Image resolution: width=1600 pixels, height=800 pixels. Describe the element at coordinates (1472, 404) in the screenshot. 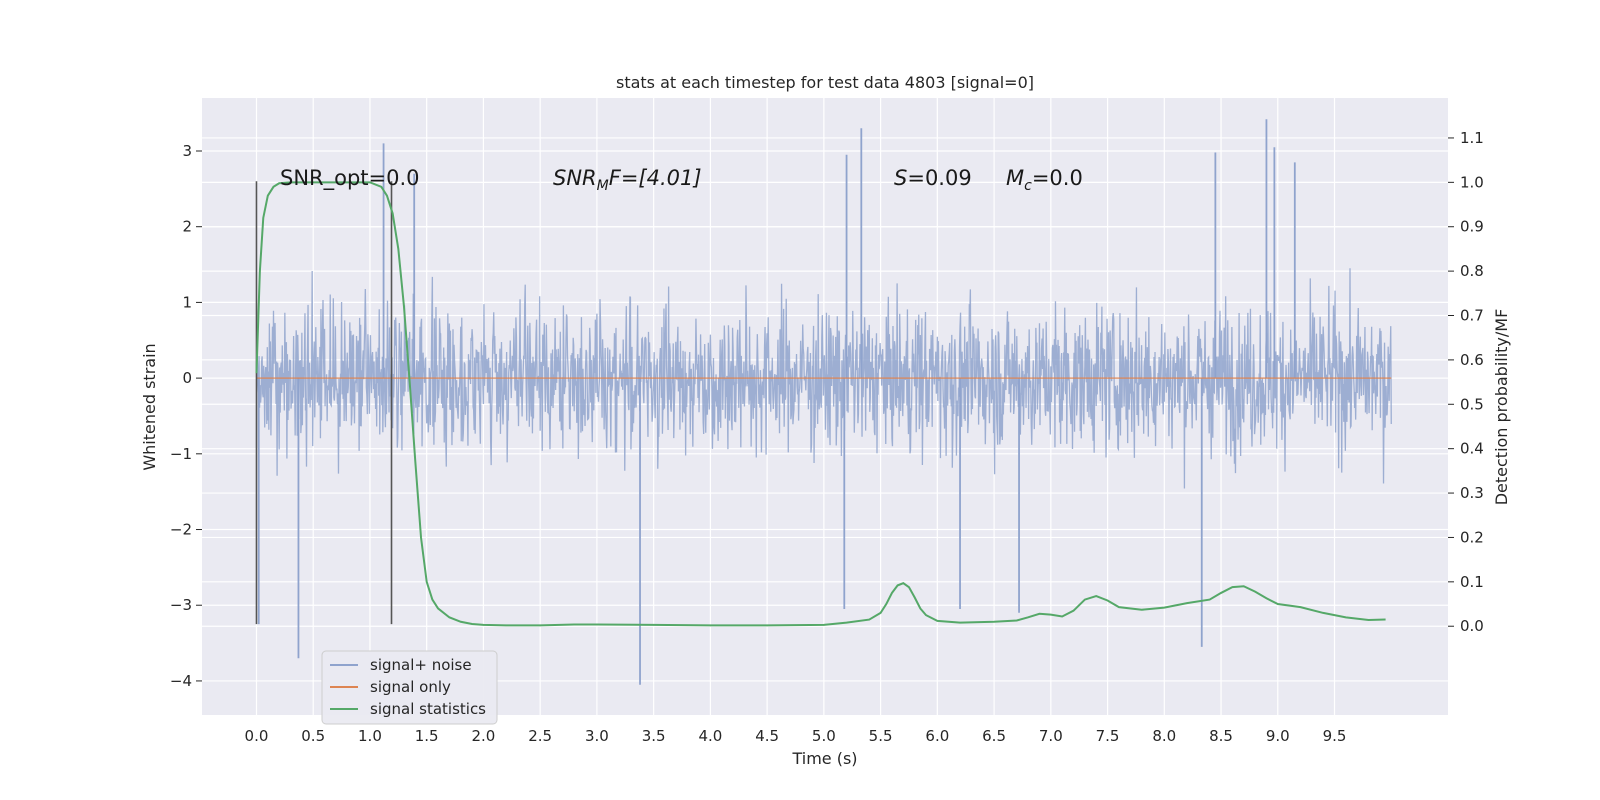

I see `y2-tick-label: 0.5` at that location.